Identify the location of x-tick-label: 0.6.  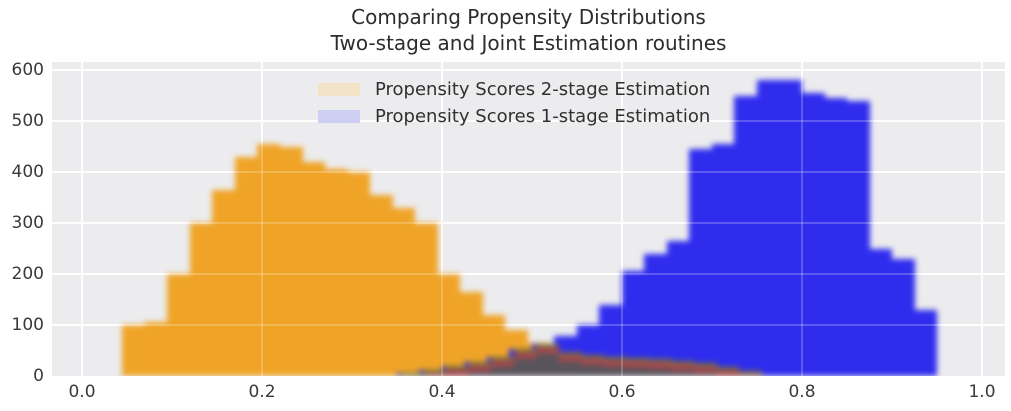
(622, 392).